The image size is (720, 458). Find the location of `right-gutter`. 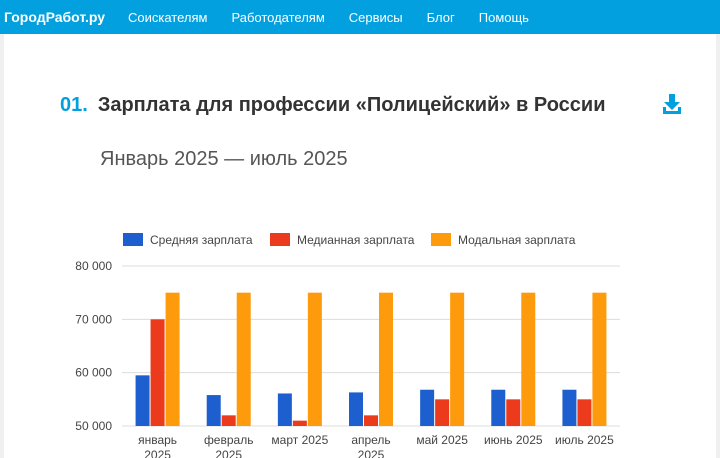

right-gutter is located at coordinates (718, 246).